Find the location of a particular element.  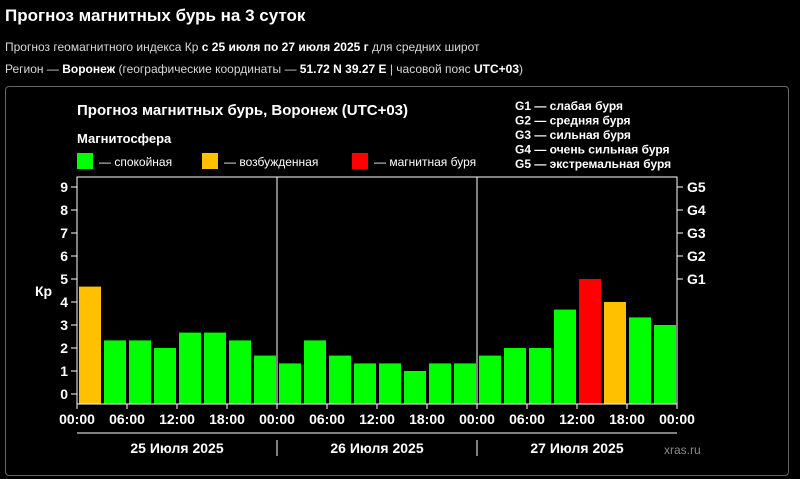

y-tick-label: 5 is located at coordinates (64, 279).